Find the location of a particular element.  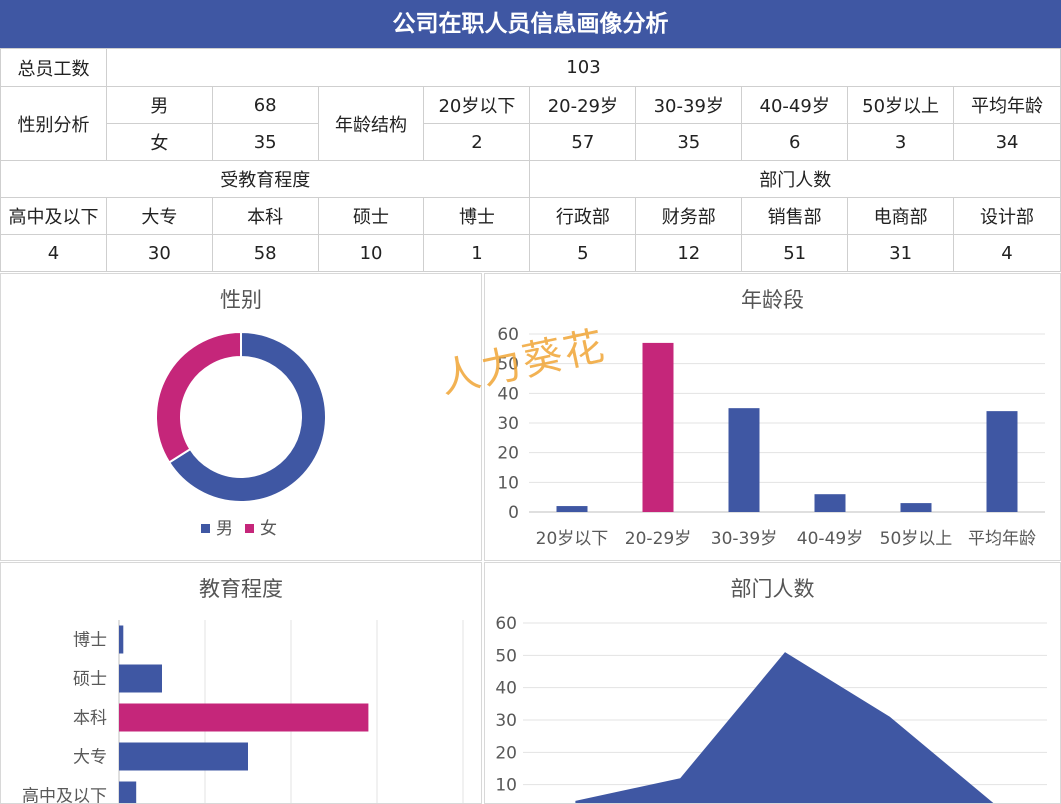

education-value-cell: 10 is located at coordinates (371, 253).